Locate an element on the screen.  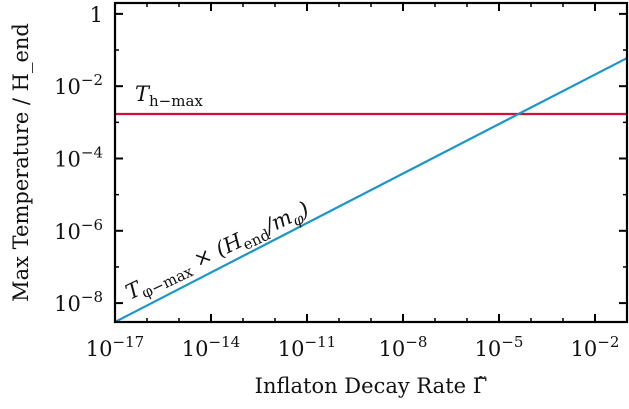
x-tick-label-4: 10⁻⁵ is located at coordinates (499, 347).